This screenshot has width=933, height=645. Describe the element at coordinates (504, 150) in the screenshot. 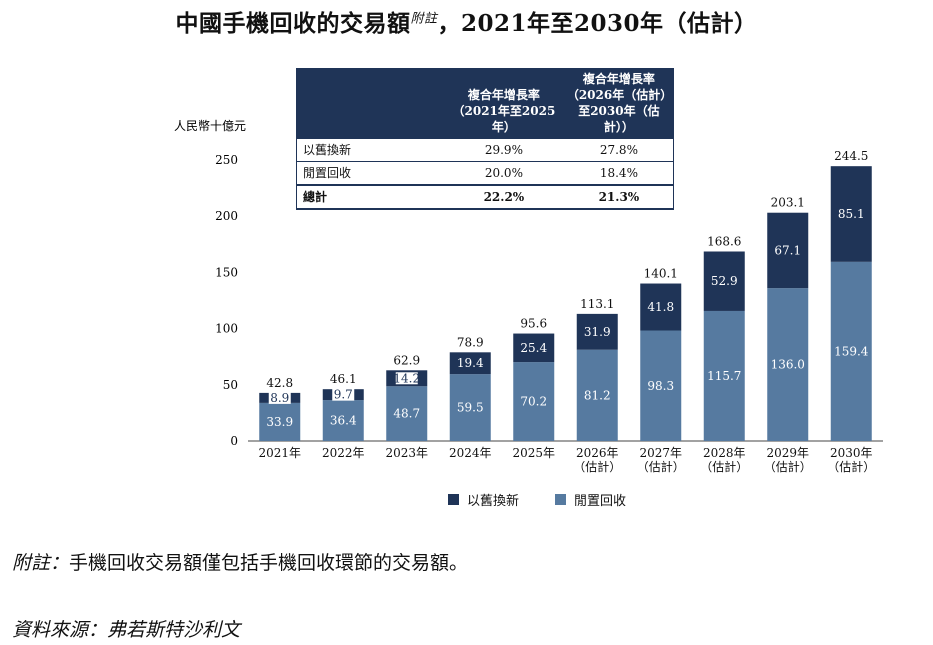

I see `row-value: 29.9%` at that location.